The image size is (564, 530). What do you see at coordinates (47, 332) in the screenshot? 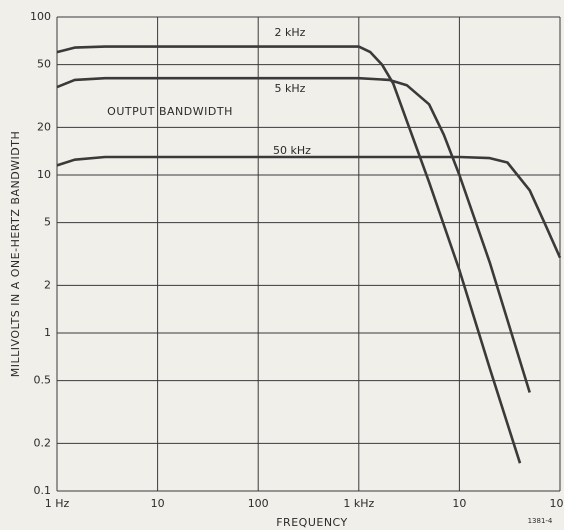
I see `y-tick-label: 1` at bounding box center [47, 332].